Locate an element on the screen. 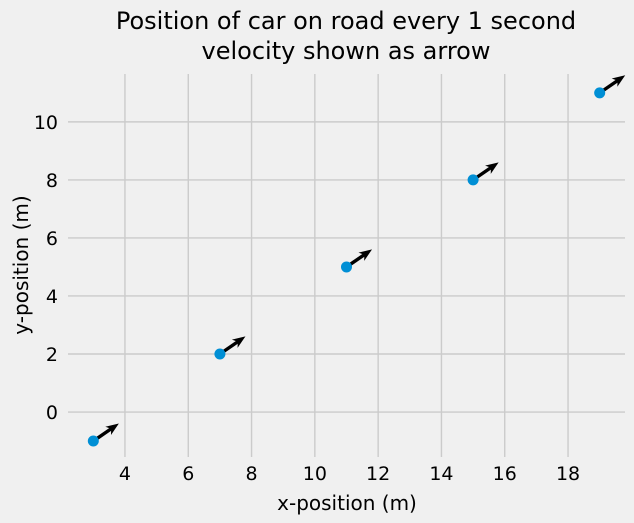  x-tick-label: 10 is located at coordinates (315, 474).